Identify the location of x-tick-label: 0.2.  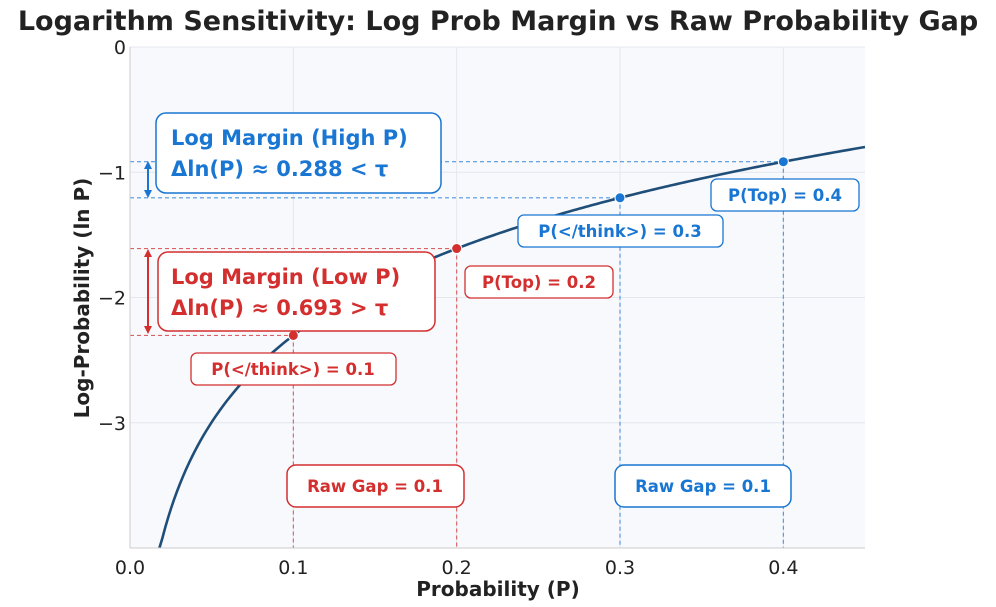
(457, 568).